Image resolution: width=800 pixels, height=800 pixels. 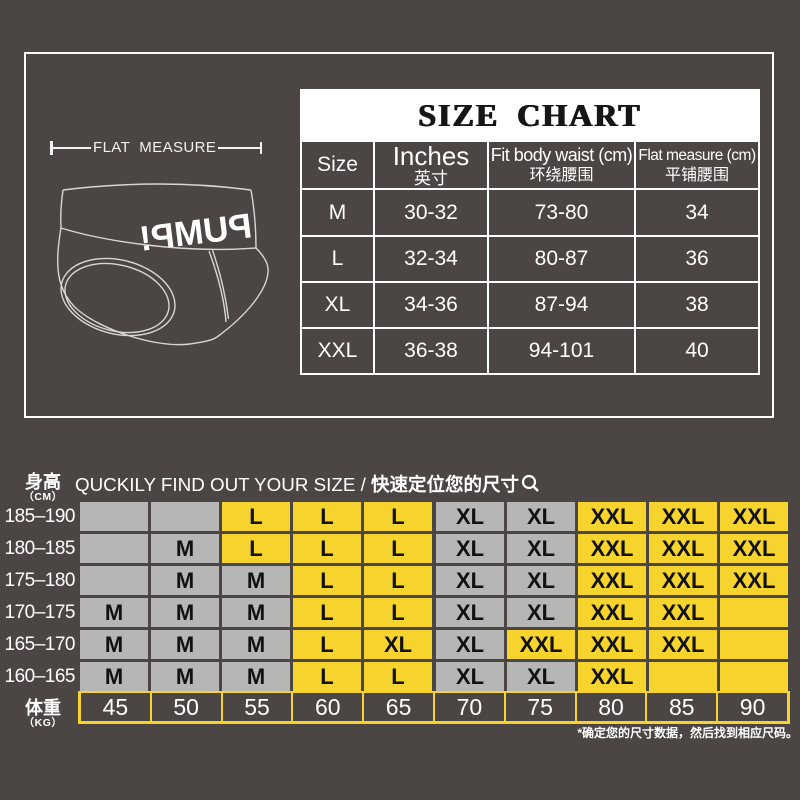 What do you see at coordinates (195, 232) in the screenshot?
I see `svg-text: PUMP!` at bounding box center [195, 232].